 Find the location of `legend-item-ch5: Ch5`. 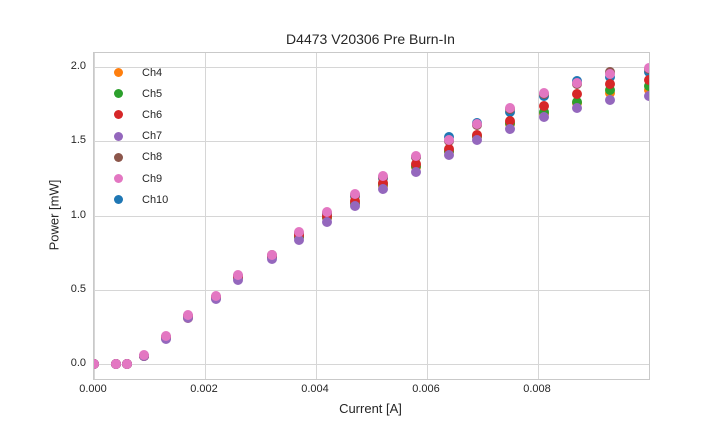

legend-item-ch5: Ch5 is located at coordinates (137, 93).